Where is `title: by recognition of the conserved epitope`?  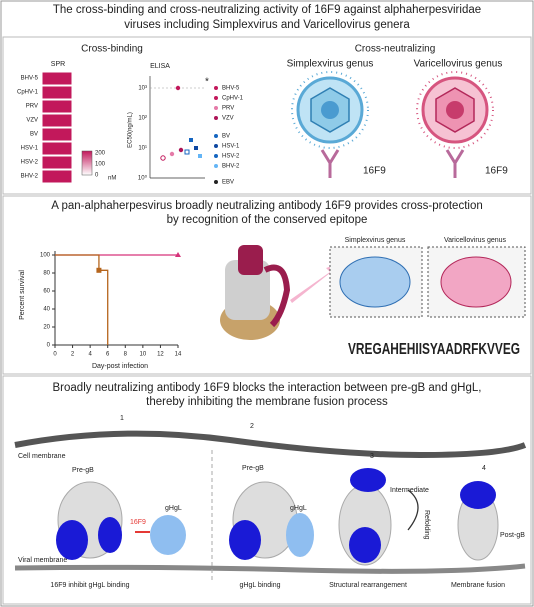 title: by recognition of the conserved epitope is located at coordinates (267, 220).